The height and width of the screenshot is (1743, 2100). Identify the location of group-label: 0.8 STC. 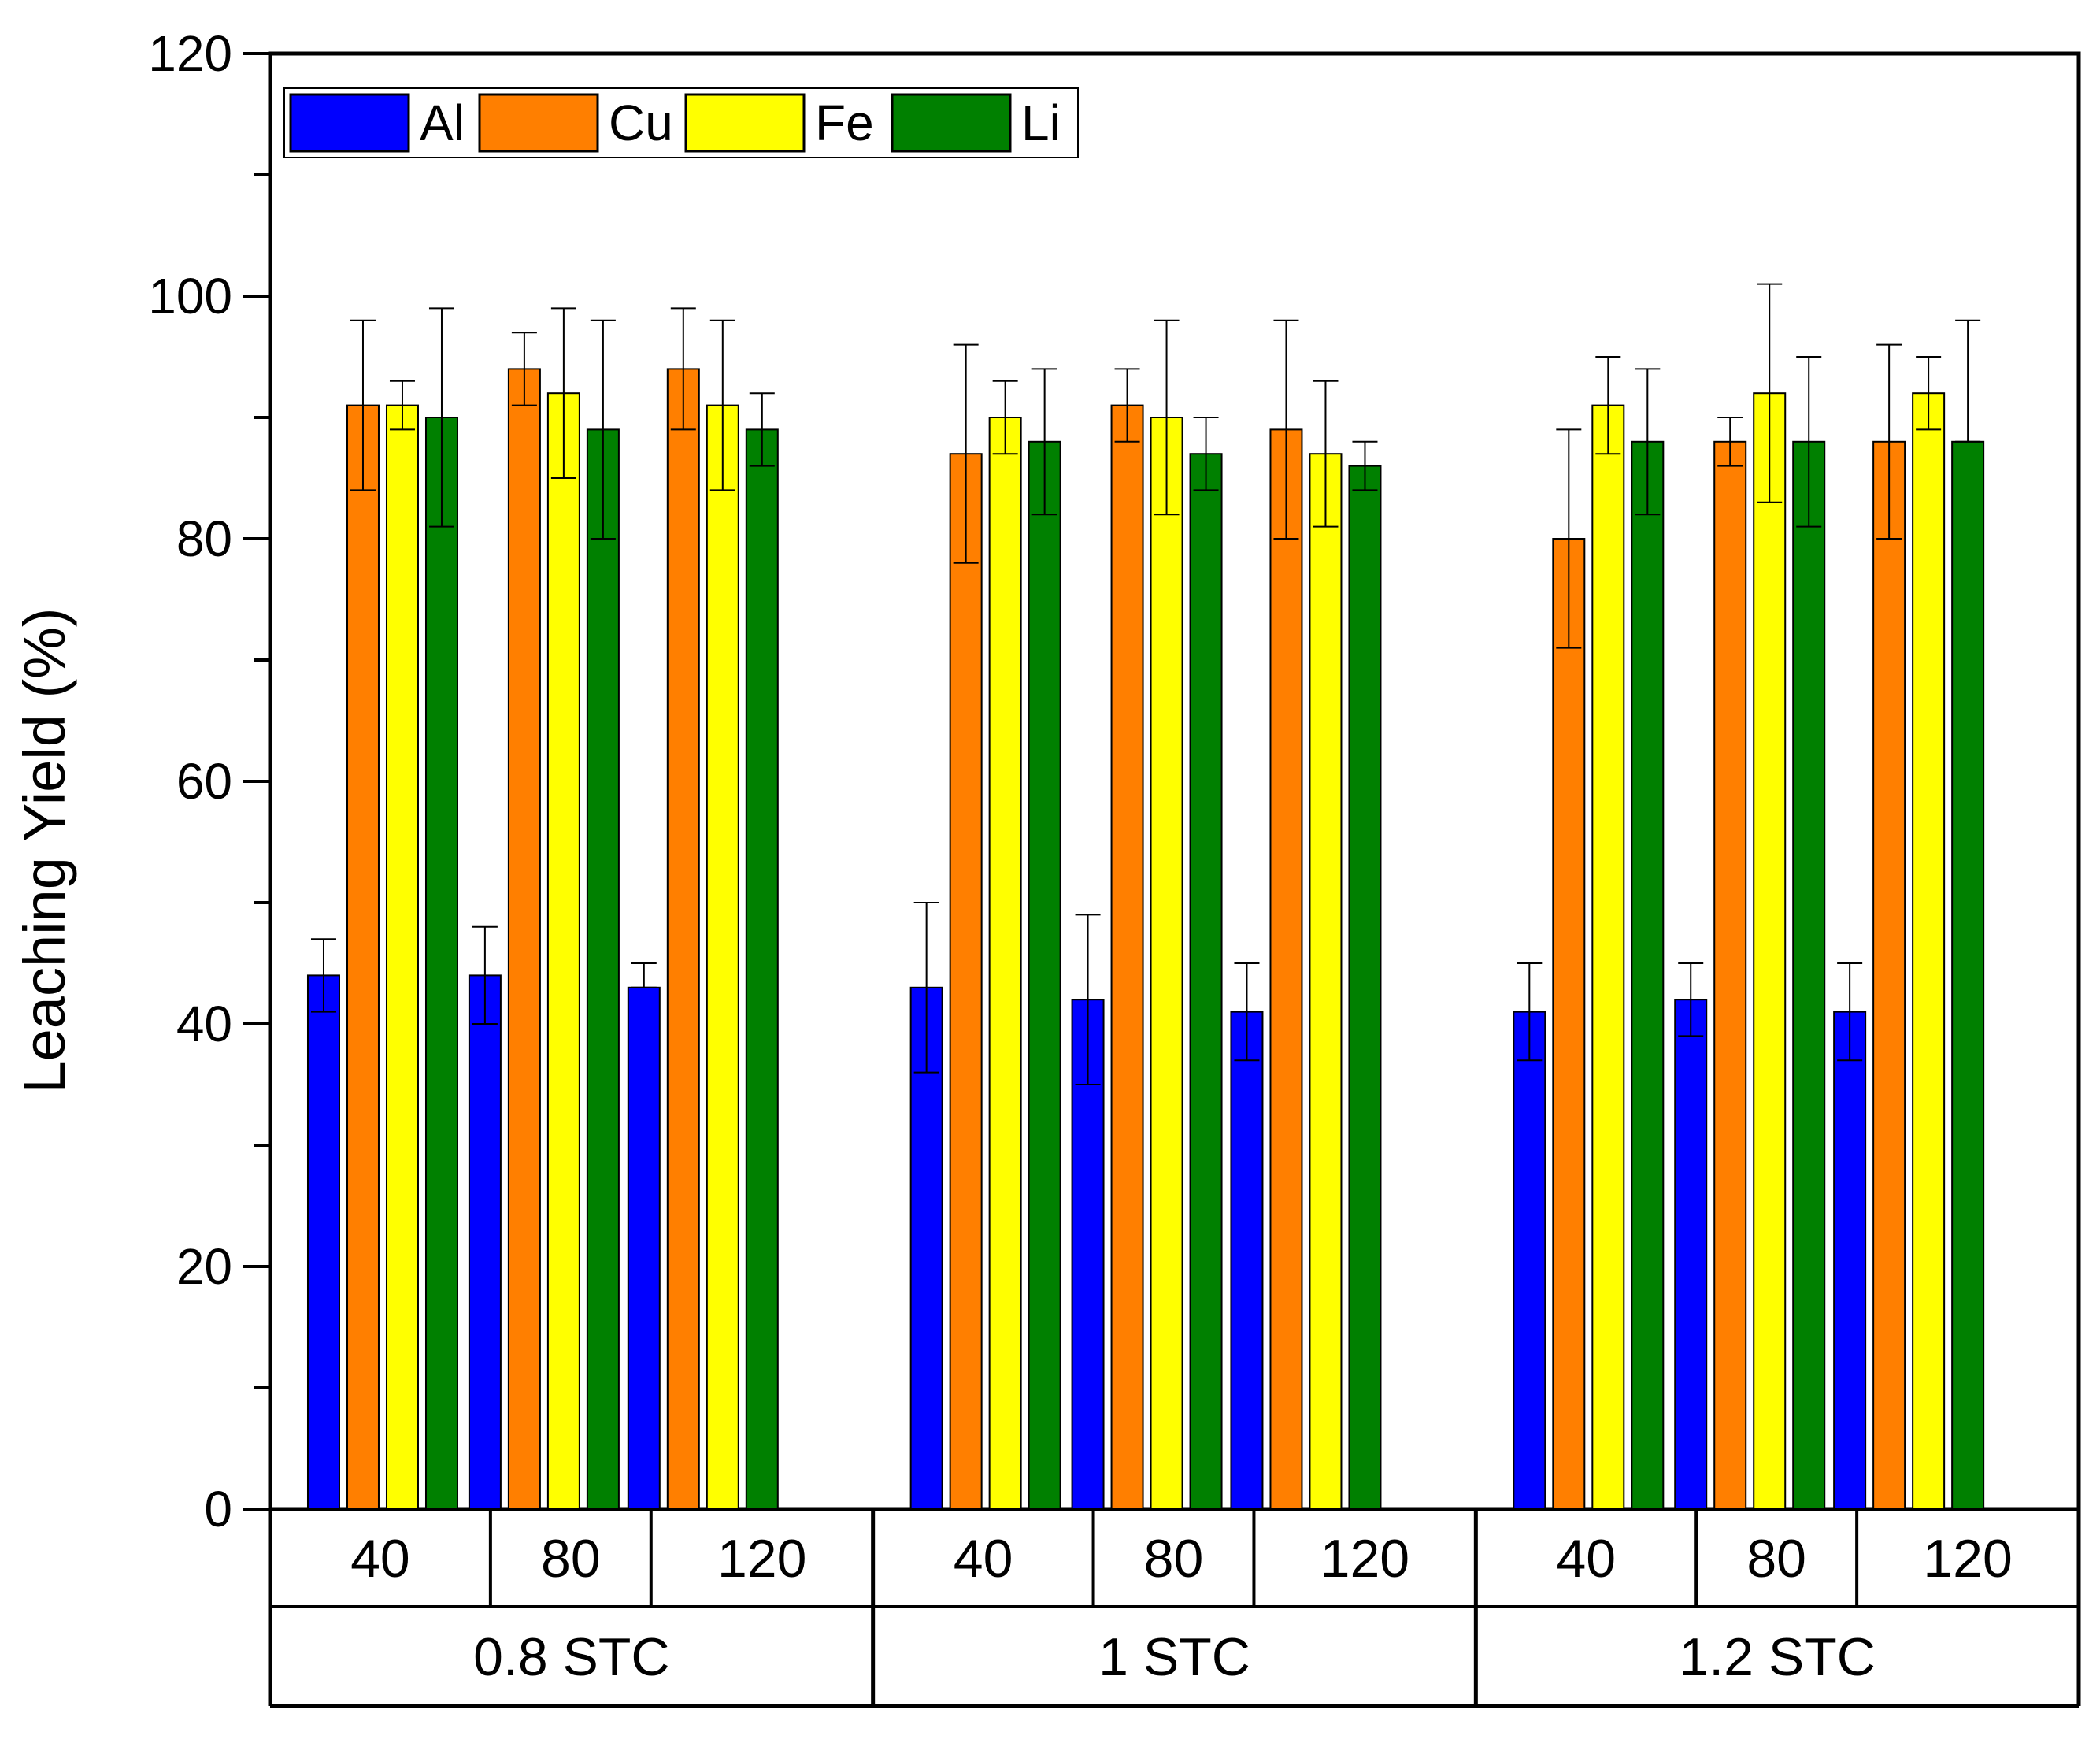
(571, 1657).